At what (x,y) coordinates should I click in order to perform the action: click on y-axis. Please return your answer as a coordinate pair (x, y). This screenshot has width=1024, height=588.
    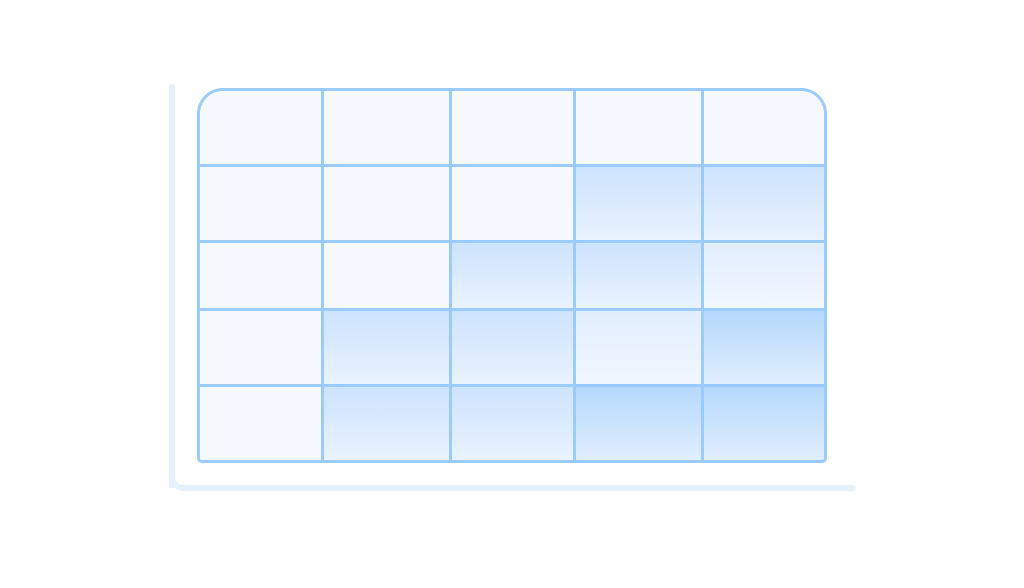
    Looking at the image, I should click on (172, 286).